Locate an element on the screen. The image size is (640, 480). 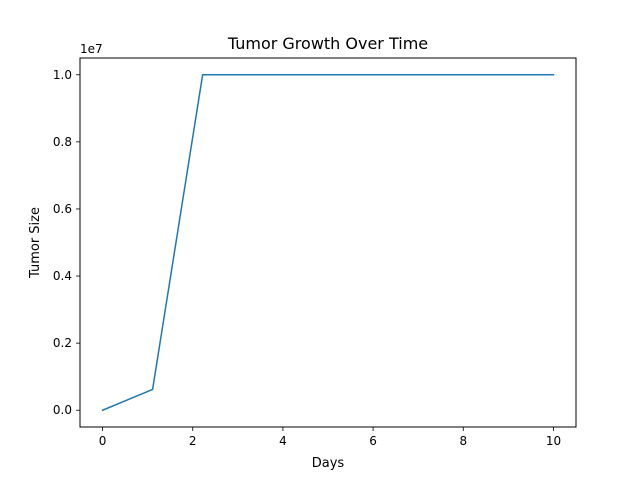
x-tick-label: 8 is located at coordinates (463, 441).